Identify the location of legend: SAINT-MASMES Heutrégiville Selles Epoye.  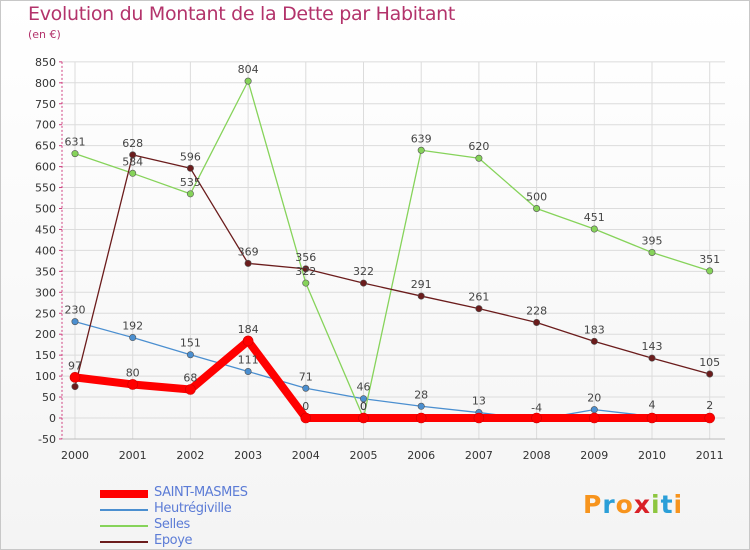
(215, 517).